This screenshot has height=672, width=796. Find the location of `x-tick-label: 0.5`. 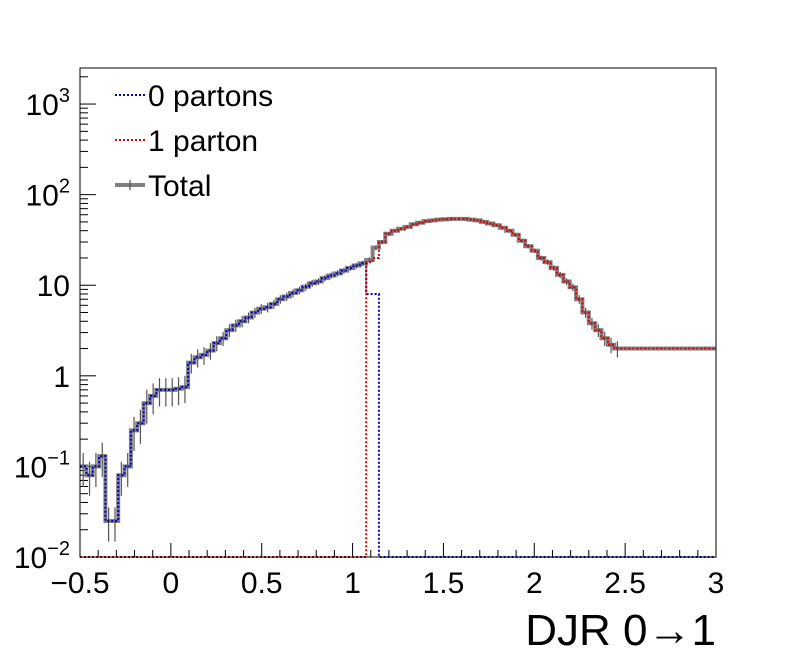

x-tick-label: 0.5 is located at coordinates (262, 583).